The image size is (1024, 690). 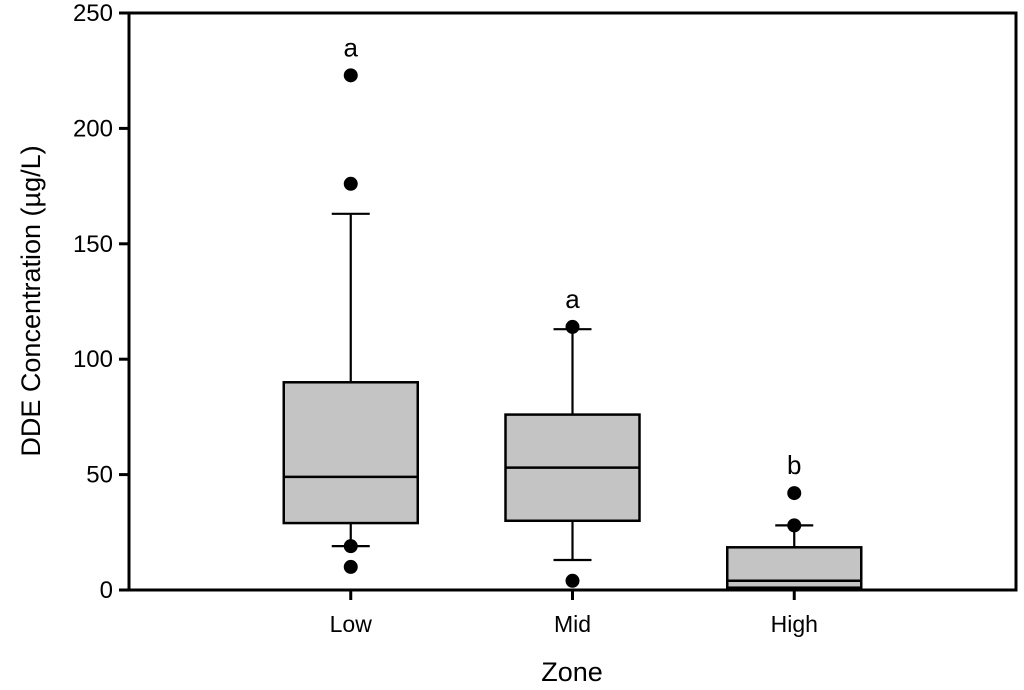 I want to click on x-tick-label: Low, so click(x=351, y=624).